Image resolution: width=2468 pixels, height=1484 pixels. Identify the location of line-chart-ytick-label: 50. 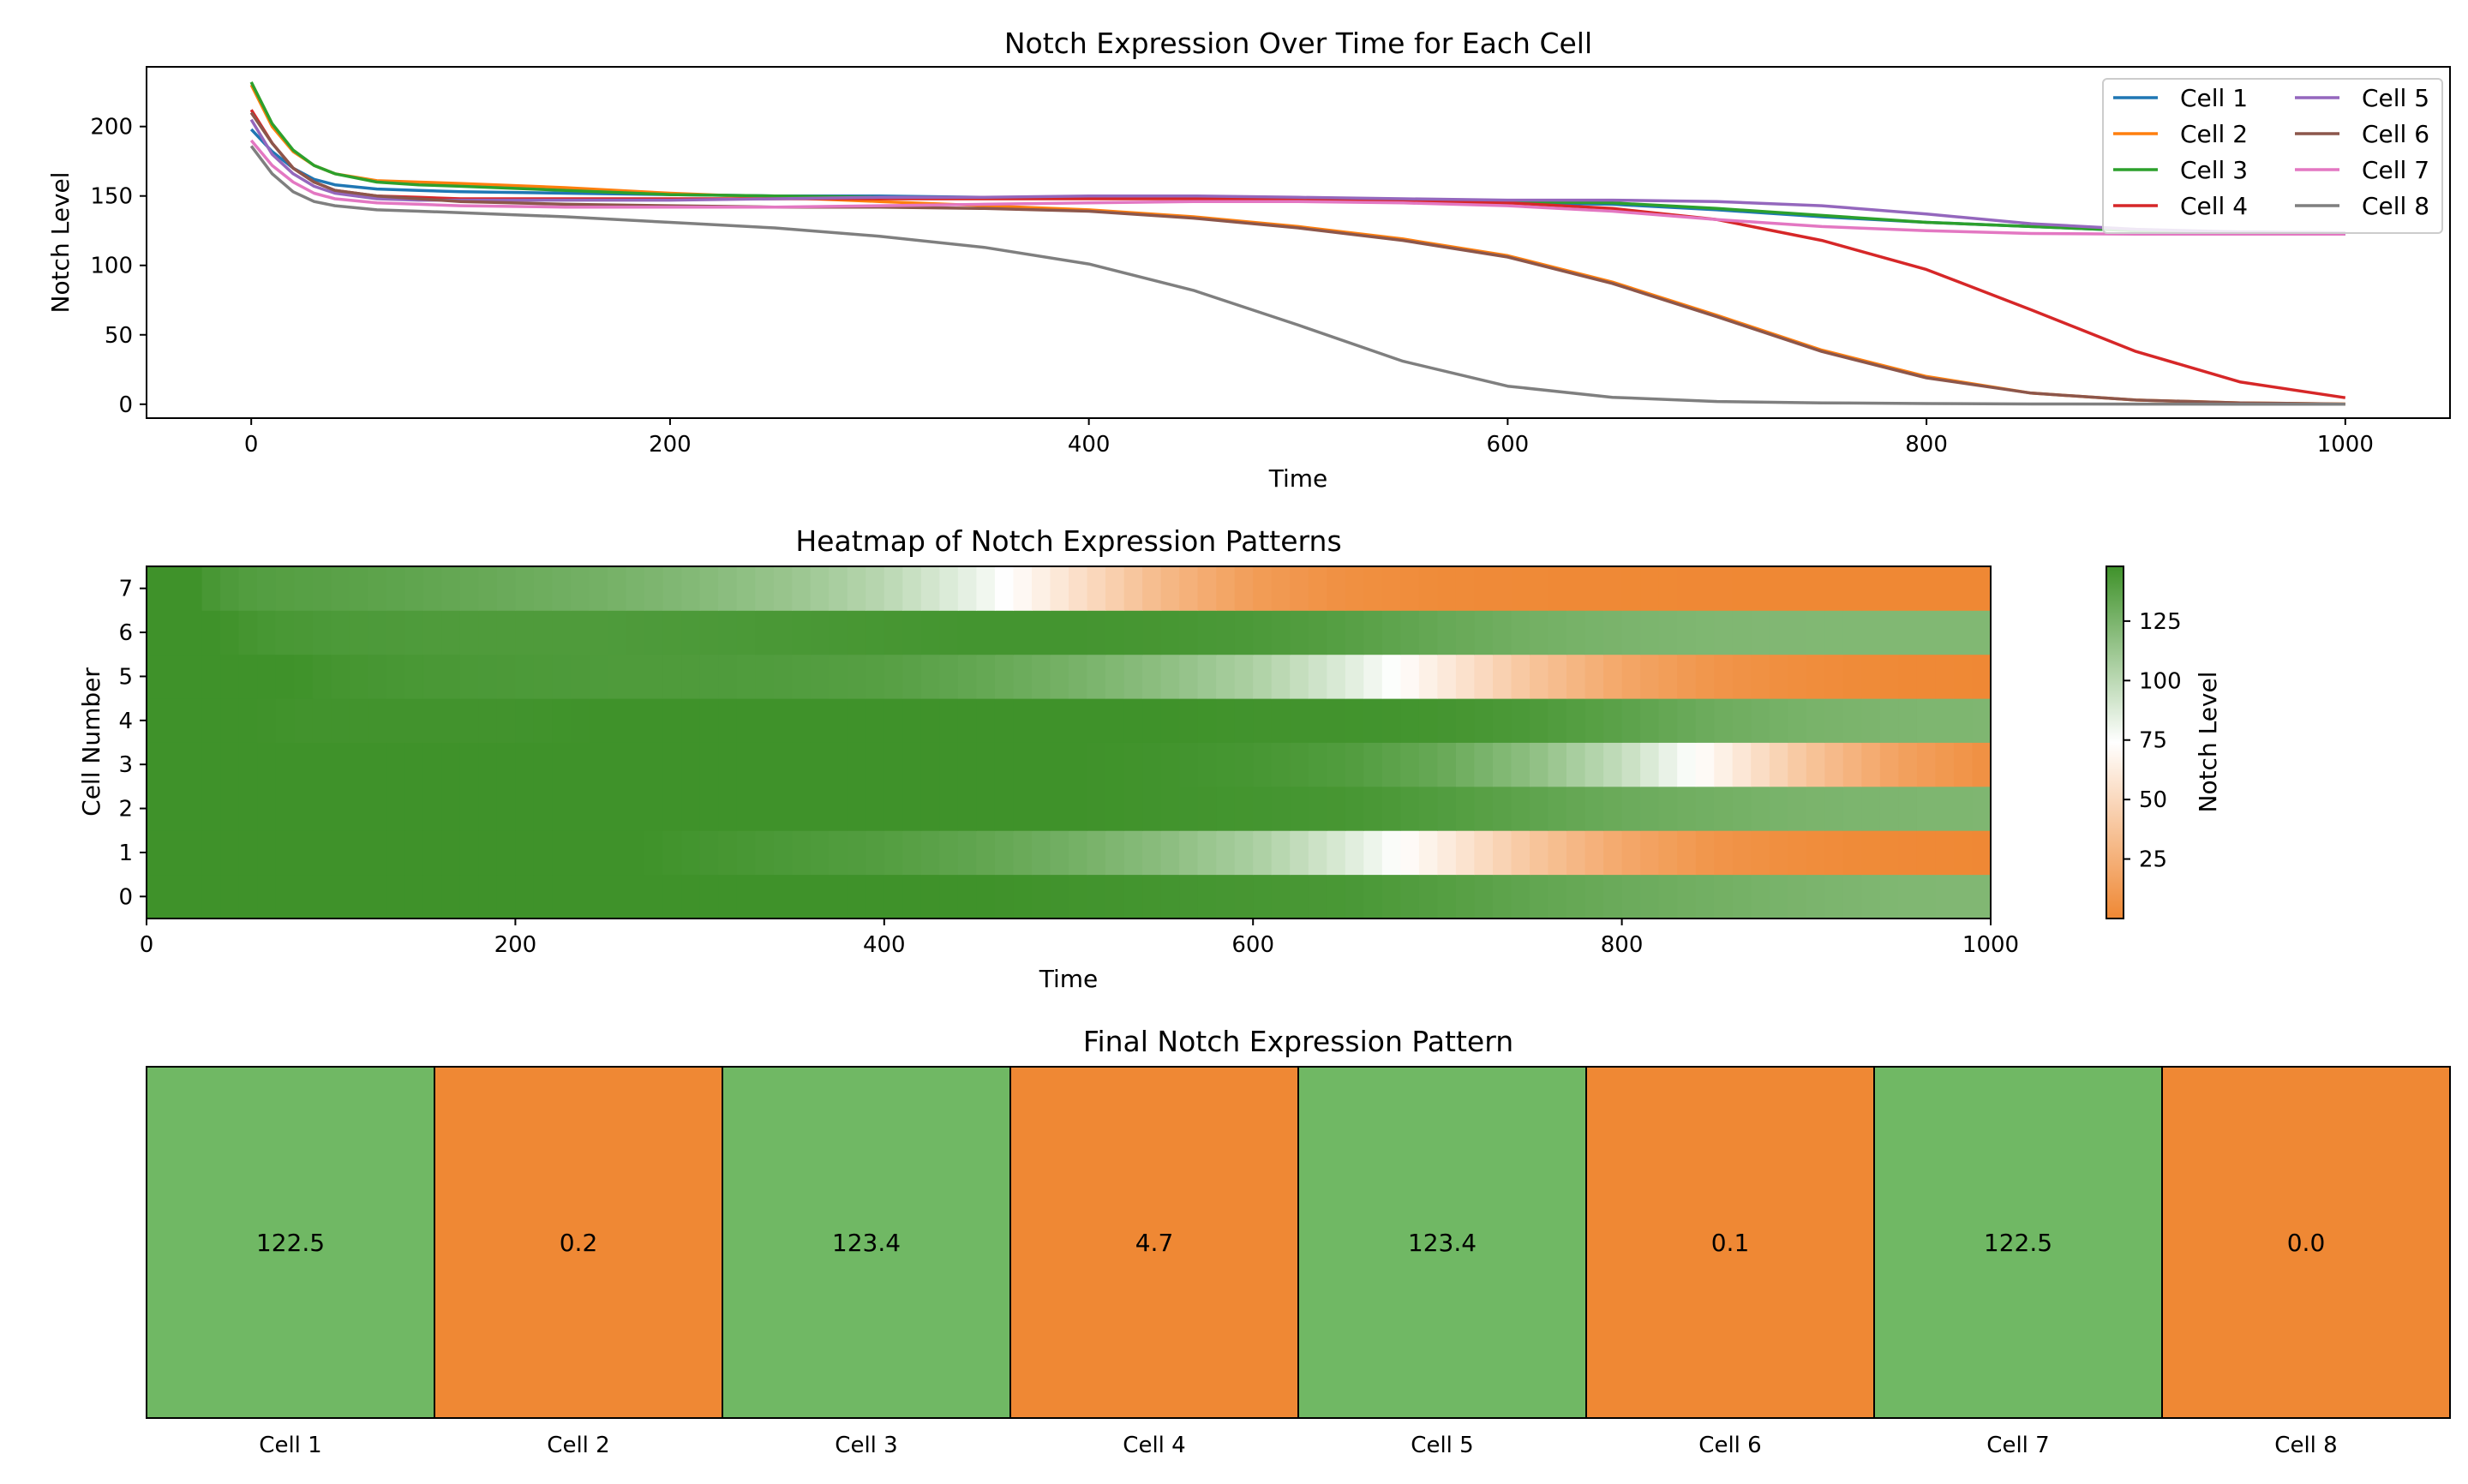
(119, 336).